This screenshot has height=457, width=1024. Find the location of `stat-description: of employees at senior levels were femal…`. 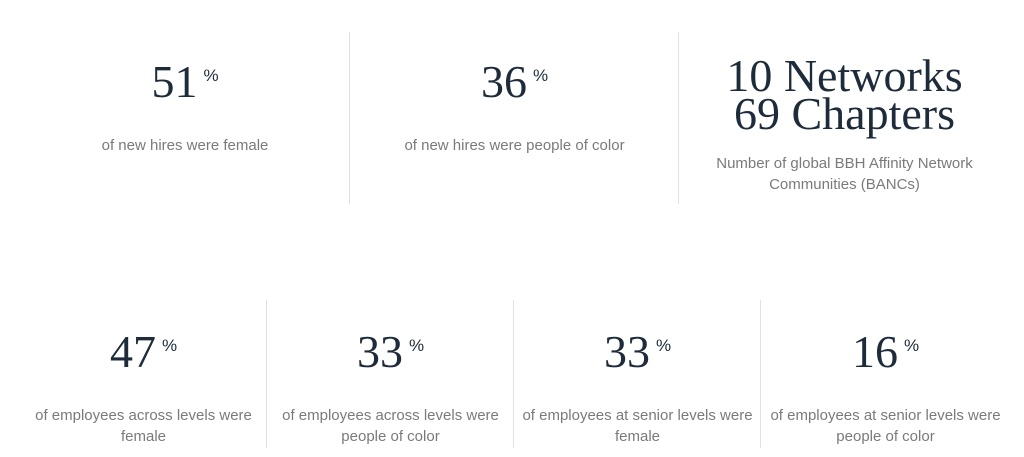

stat-description: of employees at senior levels were femal… is located at coordinates (637, 426).